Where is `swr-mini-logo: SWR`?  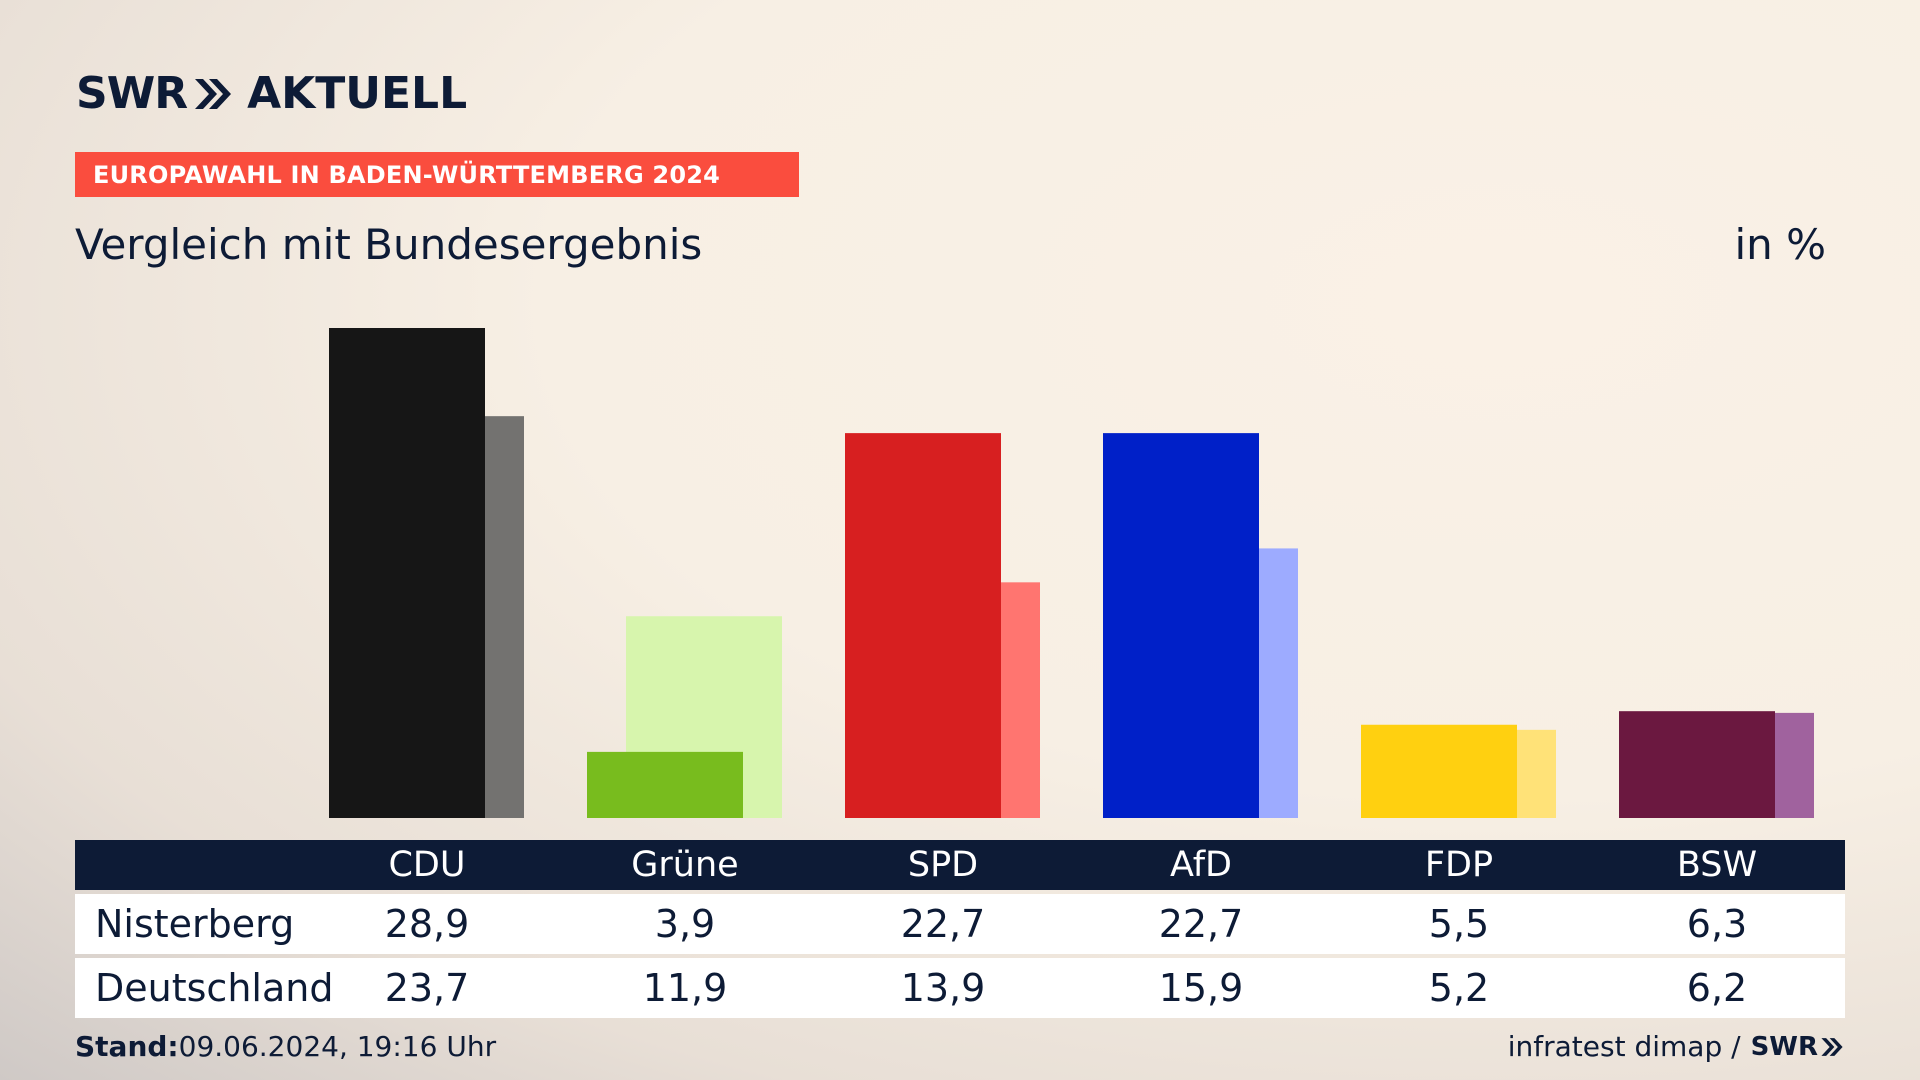 swr-mini-logo: SWR is located at coordinates (1784, 1046).